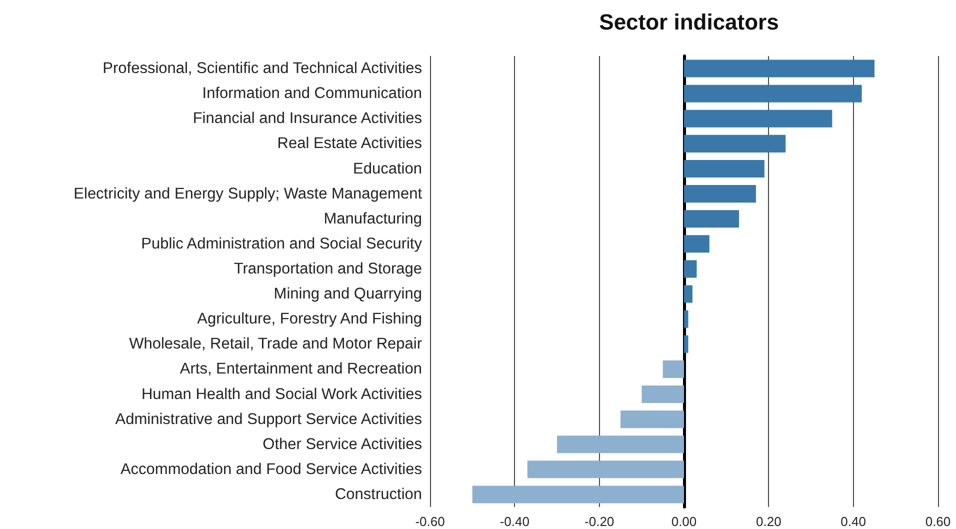  I want to click on y-tick-label: Accommodation and Food Service Activities, so click(271, 469).